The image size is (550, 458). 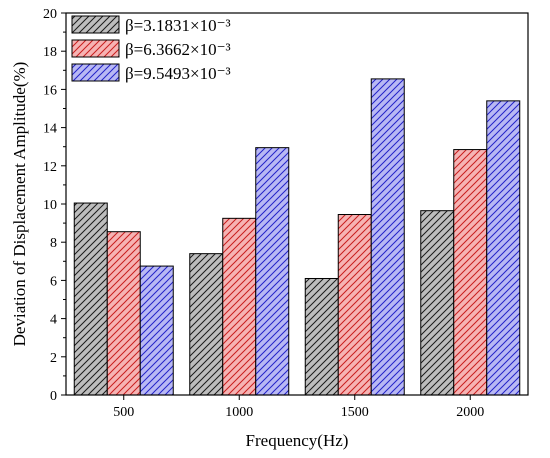 I want to click on x-tick-label: 1000, so click(x=239, y=412).